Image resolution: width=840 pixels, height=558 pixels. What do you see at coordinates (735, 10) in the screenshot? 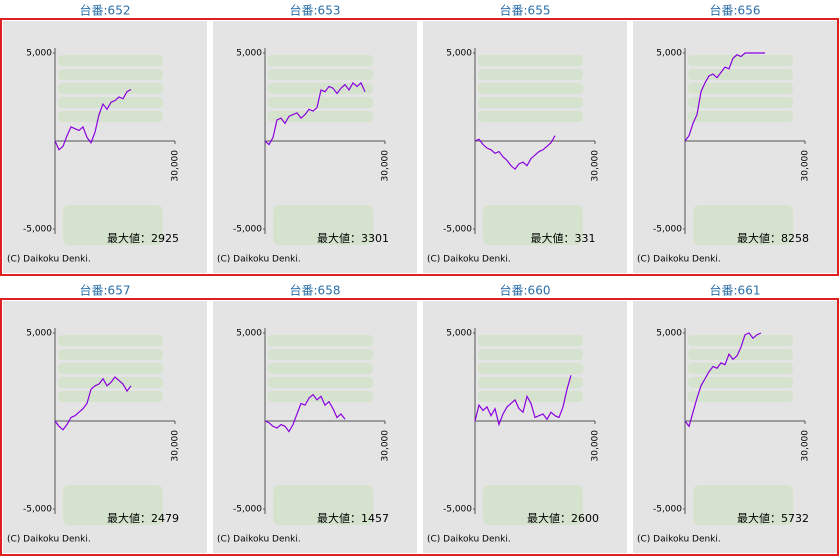
I see `chart-title: 台番:656` at bounding box center [735, 10].